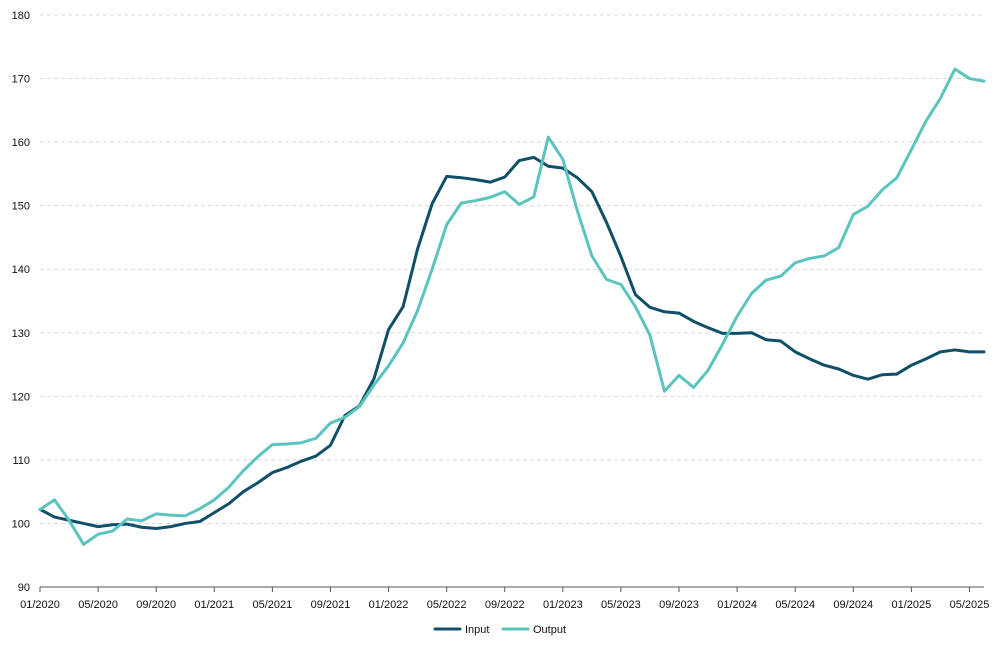 Image resolution: width=1002 pixels, height=648 pixels. What do you see at coordinates (156, 605) in the screenshot?
I see `x-tick-label: 09/2020` at bounding box center [156, 605].